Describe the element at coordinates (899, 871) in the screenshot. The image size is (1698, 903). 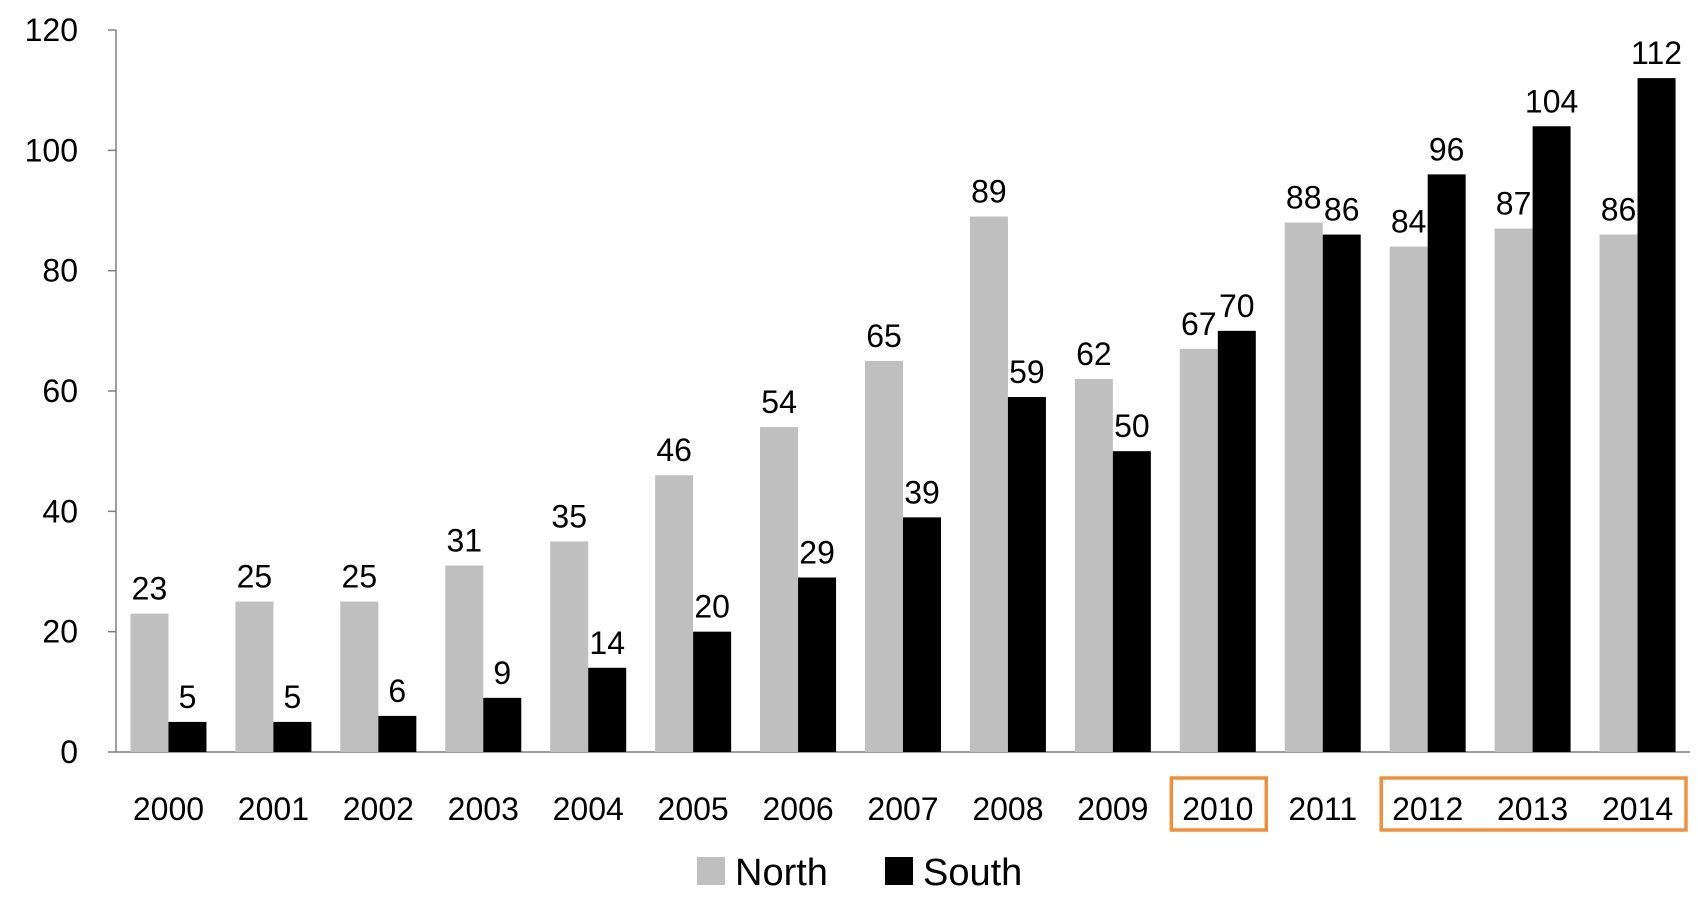
I see `legend-swatch-south` at that location.